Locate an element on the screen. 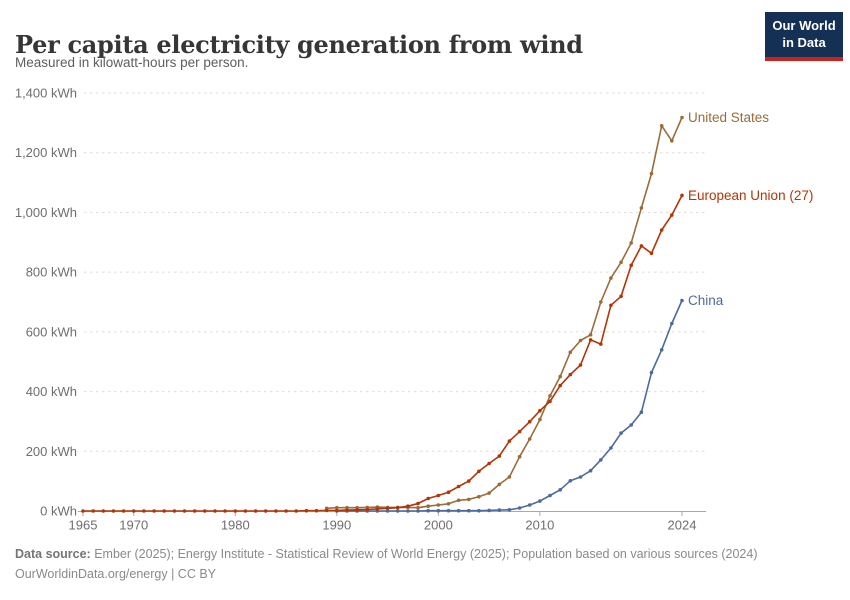 This screenshot has width=850, height=600. license-line: OurWorldinData.org/energy | CC BY is located at coordinates (116, 574).